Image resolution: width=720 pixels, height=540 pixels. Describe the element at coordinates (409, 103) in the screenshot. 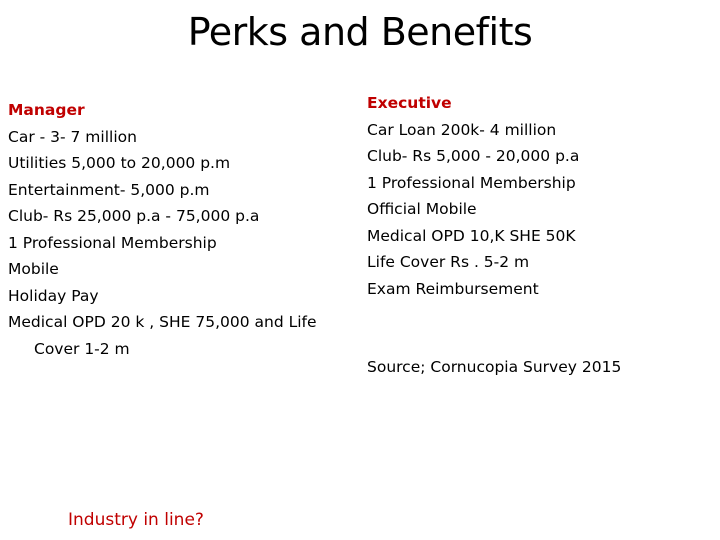

I see `executive-heading: Executive` at that location.